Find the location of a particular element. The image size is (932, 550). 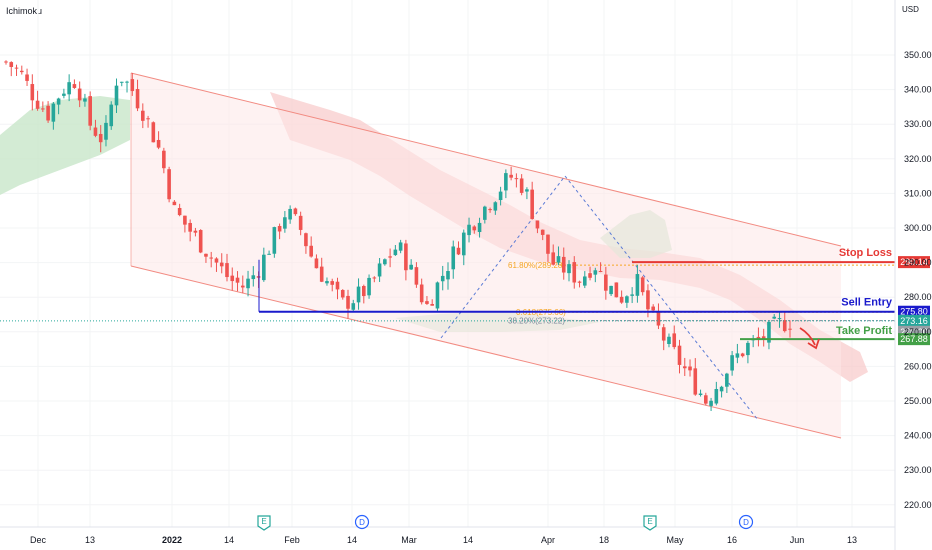

dividend-marker-label: D is located at coordinates (362, 522).